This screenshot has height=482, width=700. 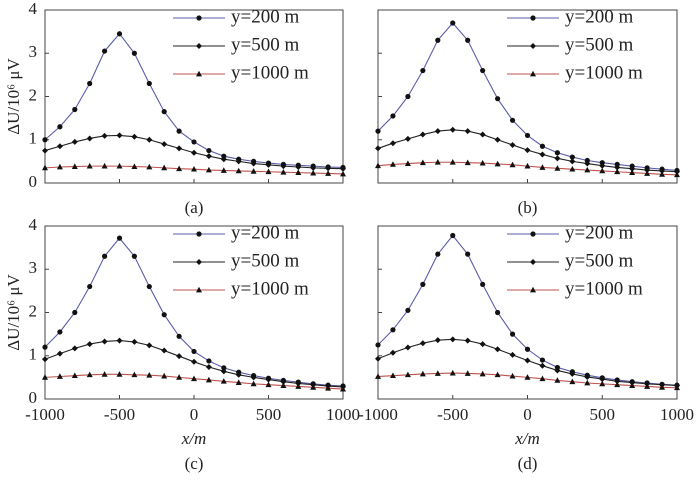 I want to click on panel-label: (a), so click(x=194, y=207).